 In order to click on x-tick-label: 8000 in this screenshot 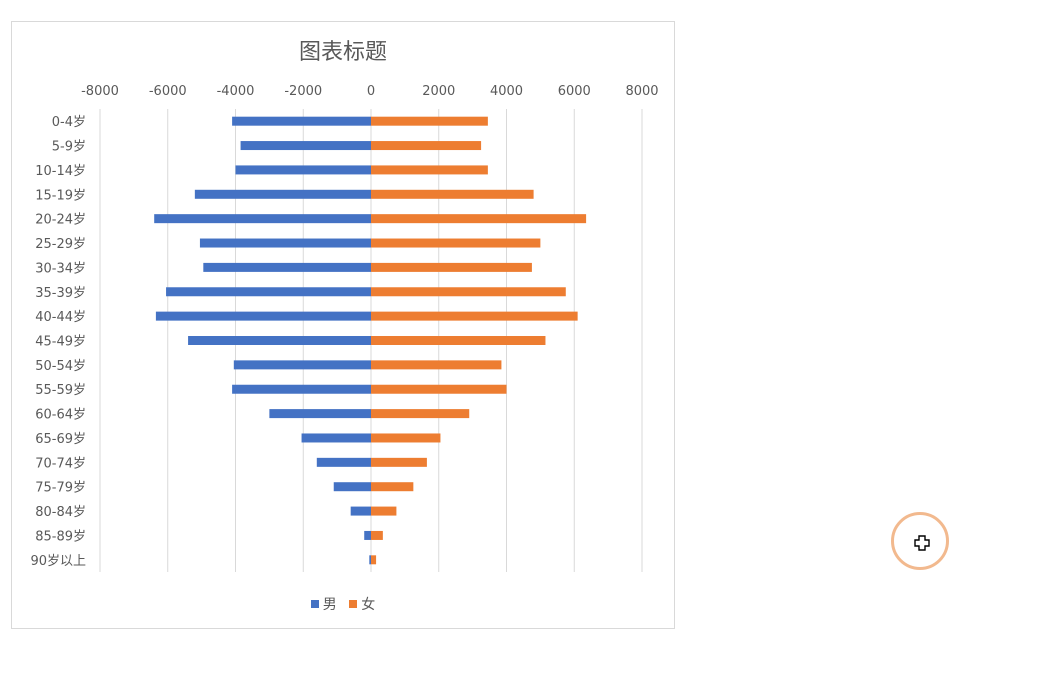, I will do `click(641, 91)`.